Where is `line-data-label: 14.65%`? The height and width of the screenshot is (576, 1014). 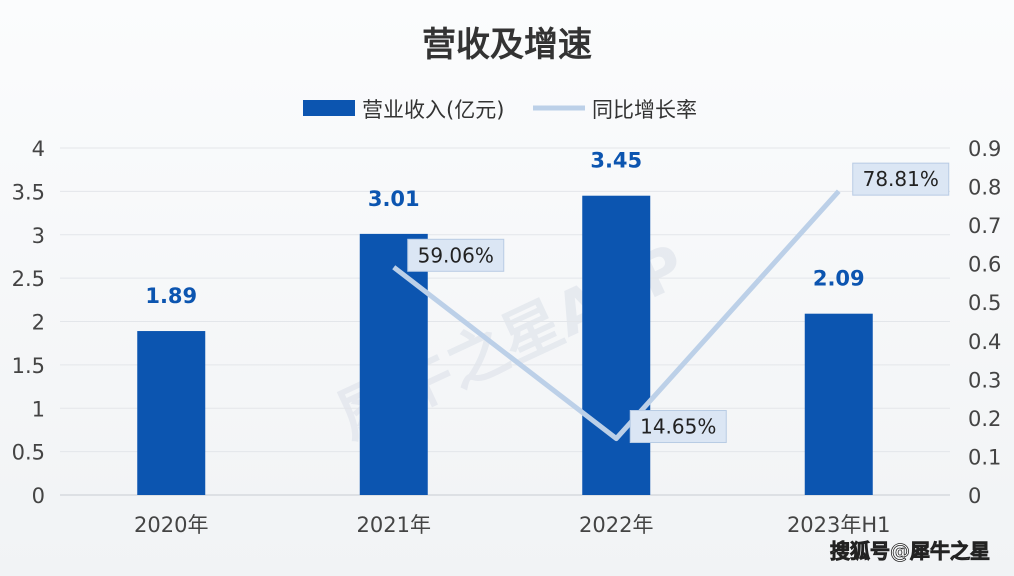 line-data-label: 14.65% is located at coordinates (678, 427).